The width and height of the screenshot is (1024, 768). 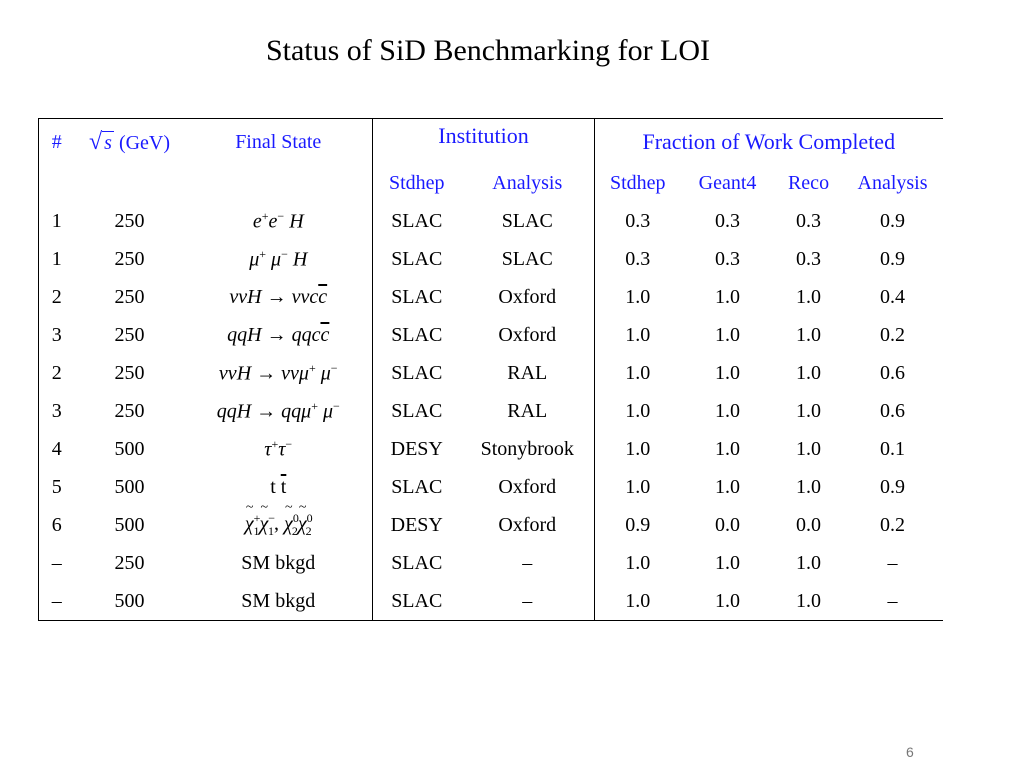 I want to click on cell-num: 6, so click(x=56, y=525).